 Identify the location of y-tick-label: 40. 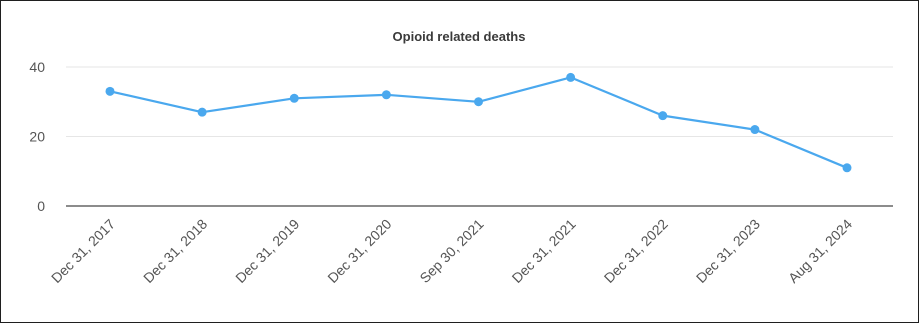
(37, 67).